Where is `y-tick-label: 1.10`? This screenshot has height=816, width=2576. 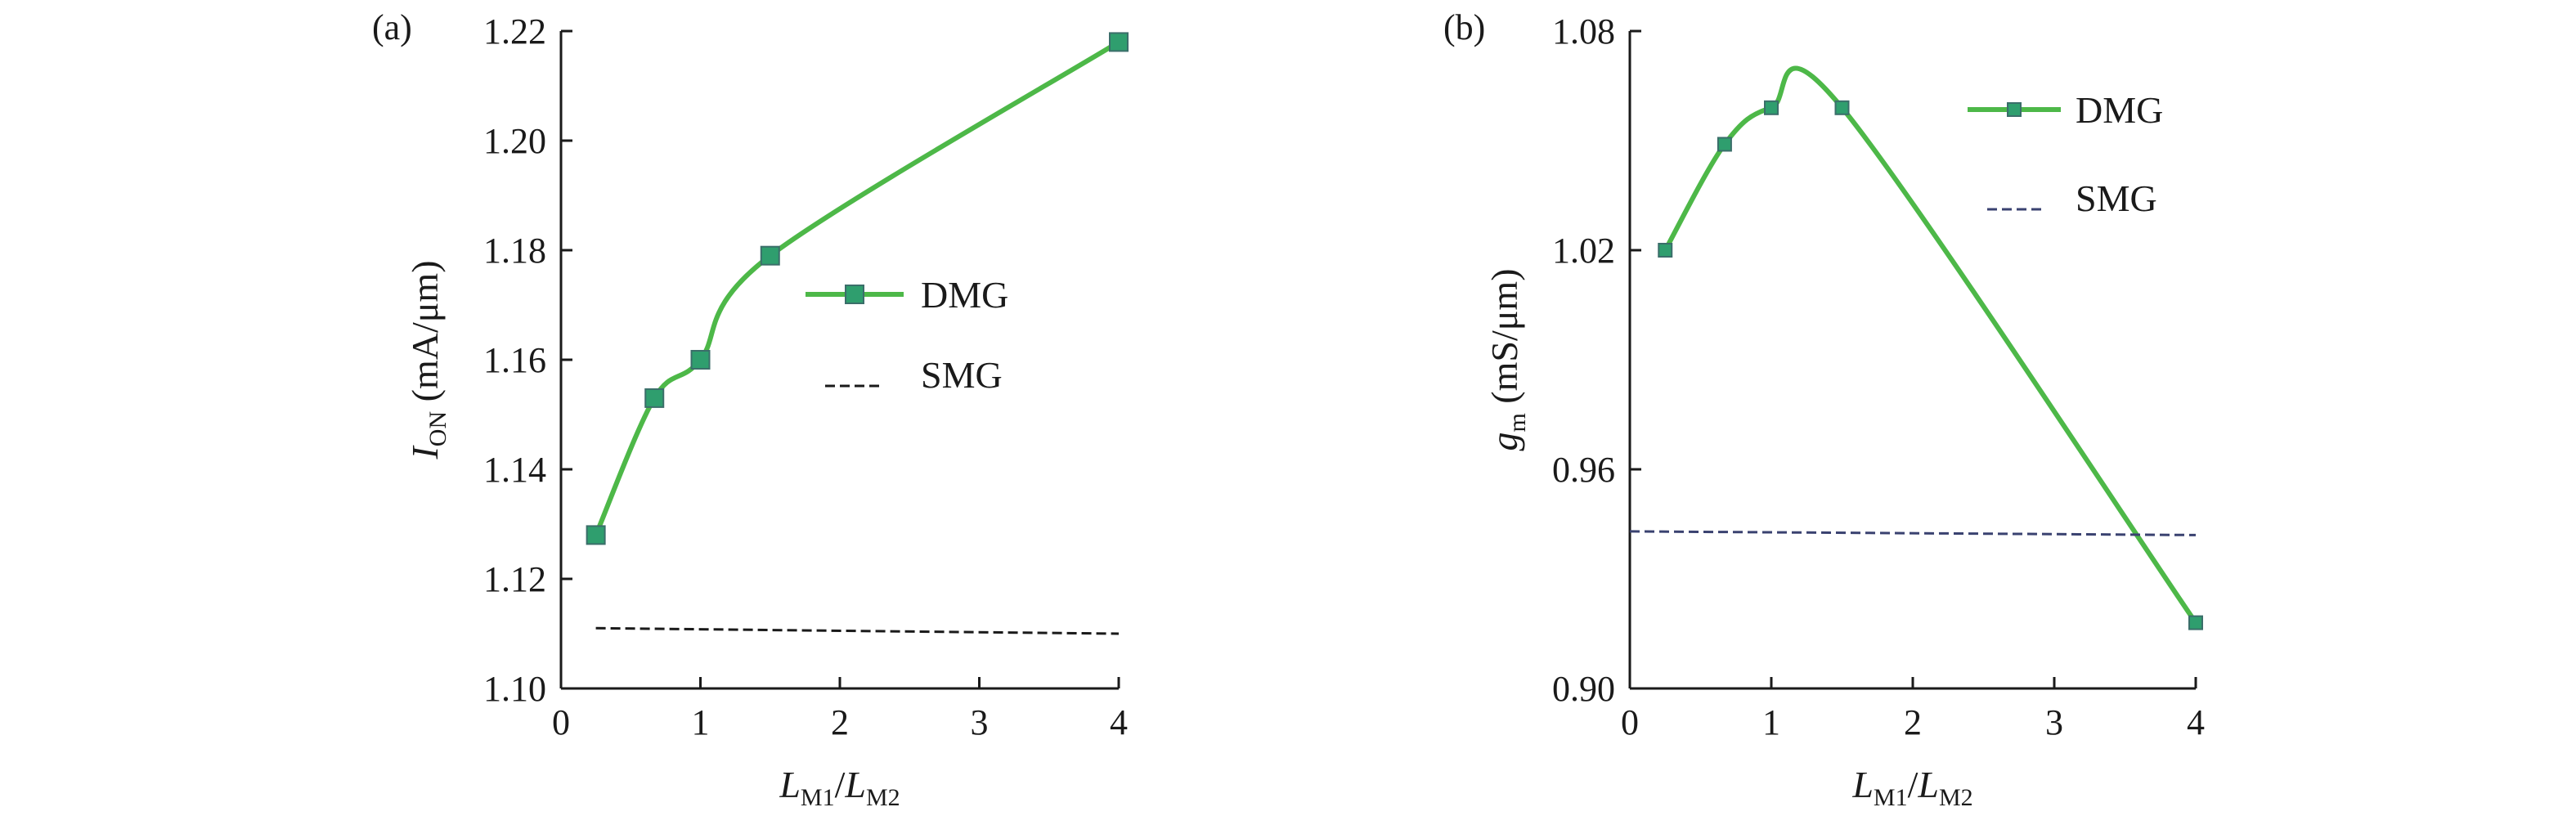
y-tick-label: 1.10 is located at coordinates (514, 689).